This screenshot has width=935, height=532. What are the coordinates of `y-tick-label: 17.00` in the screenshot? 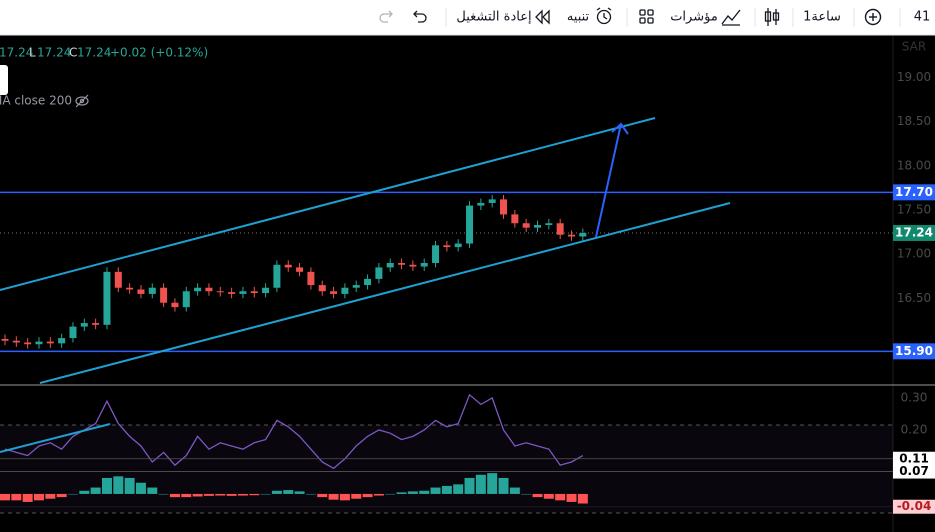 It's located at (914, 254).